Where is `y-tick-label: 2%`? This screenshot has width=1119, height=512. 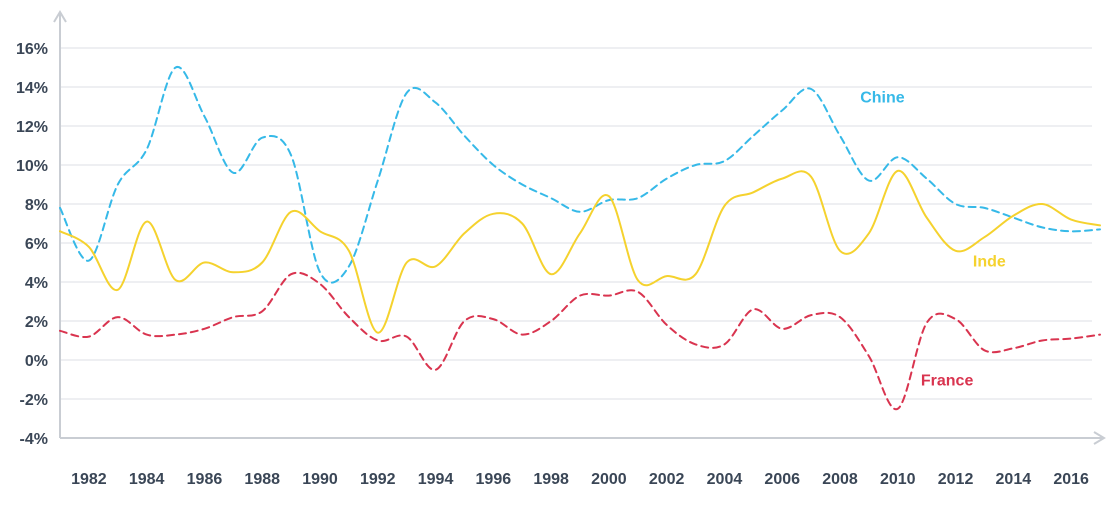 y-tick-label: 2% is located at coordinates (36, 322).